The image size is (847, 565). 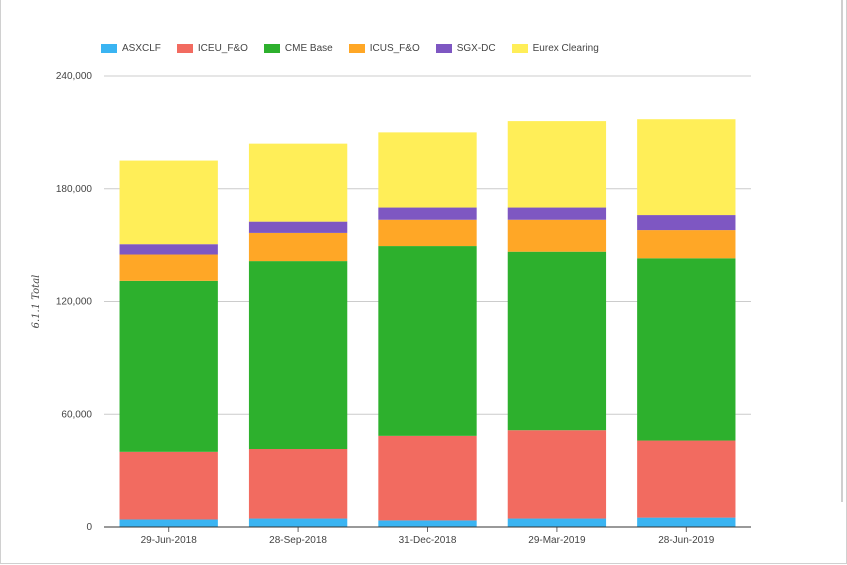 What do you see at coordinates (842, 251) in the screenshot?
I see `scrollbar` at bounding box center [842, 251].